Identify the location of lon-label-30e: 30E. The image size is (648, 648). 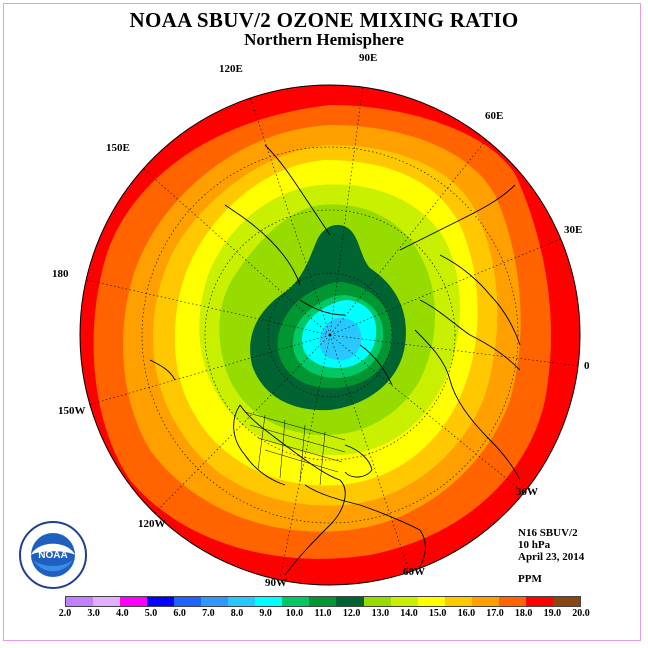
(573, 230).